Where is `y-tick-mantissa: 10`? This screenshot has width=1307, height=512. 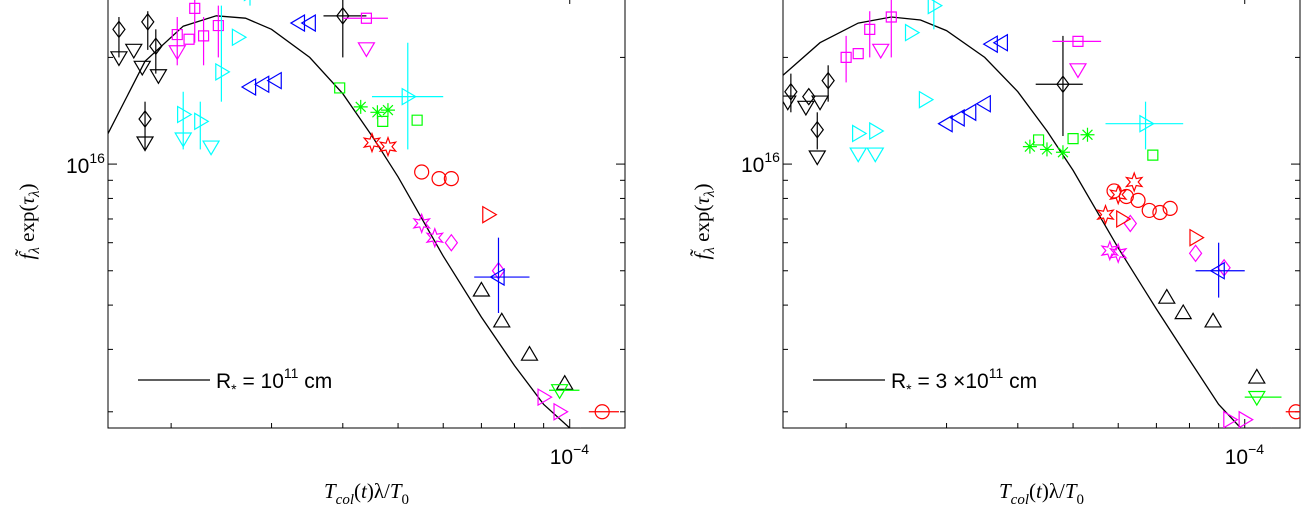 y-tick-mantissa: 10 is located at coordinates (752, 165).